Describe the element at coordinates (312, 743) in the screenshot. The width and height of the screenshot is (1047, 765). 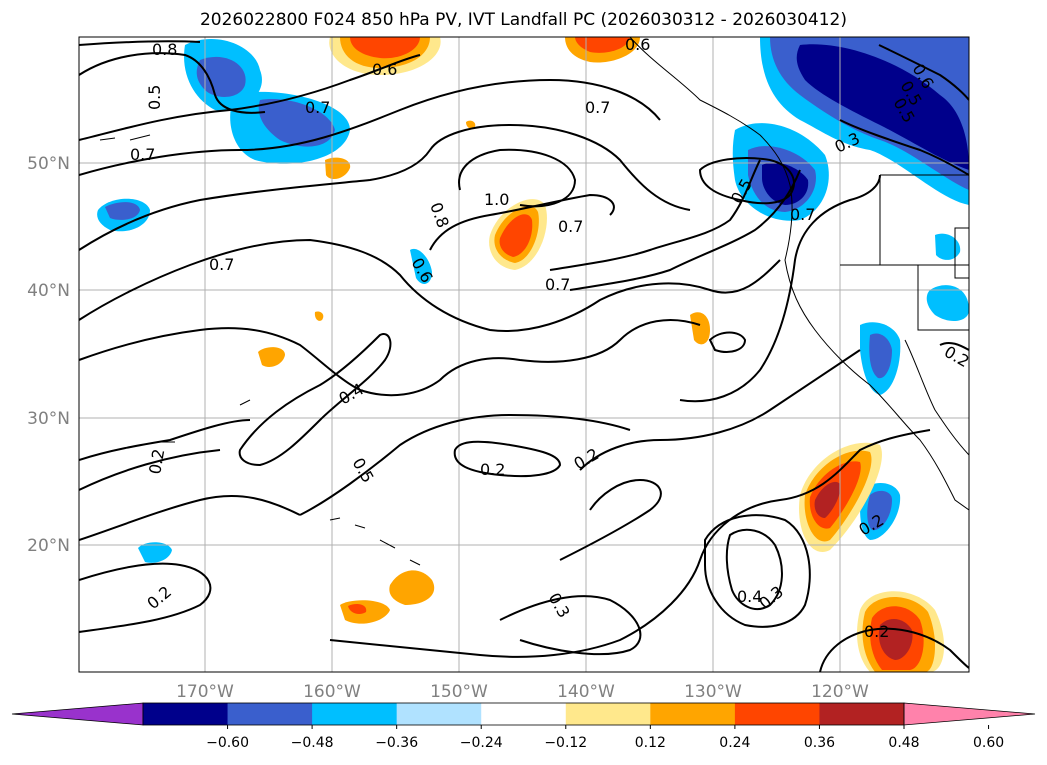
I see `colorbar-tick-label: −0.48` at that location.